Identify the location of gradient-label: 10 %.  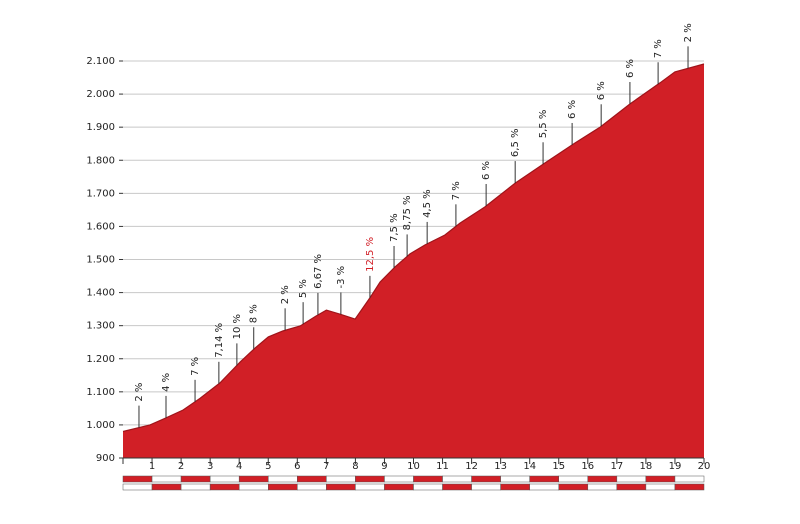
(237, 326).